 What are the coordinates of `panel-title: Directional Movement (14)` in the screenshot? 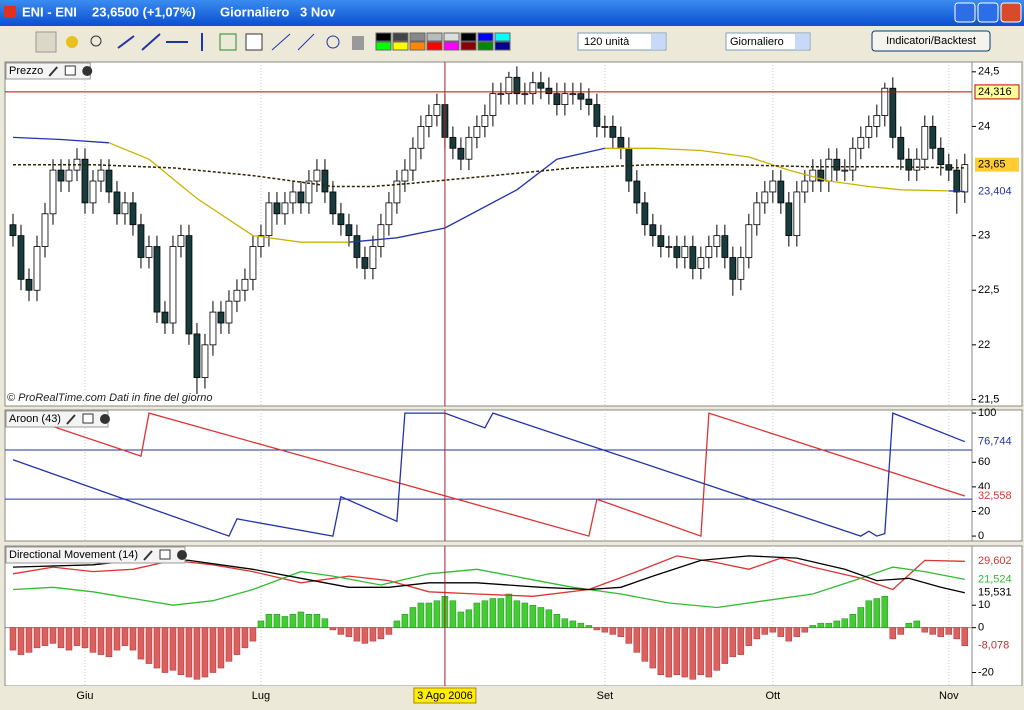 It's located at (73, 555).